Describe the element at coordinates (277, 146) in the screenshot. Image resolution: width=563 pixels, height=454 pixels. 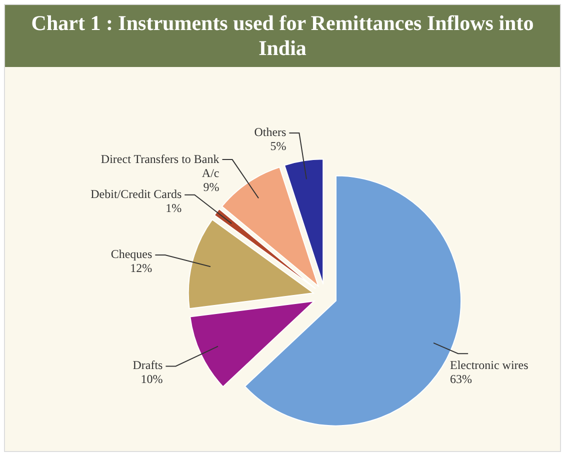
I see `data-label: 5%` at that location.